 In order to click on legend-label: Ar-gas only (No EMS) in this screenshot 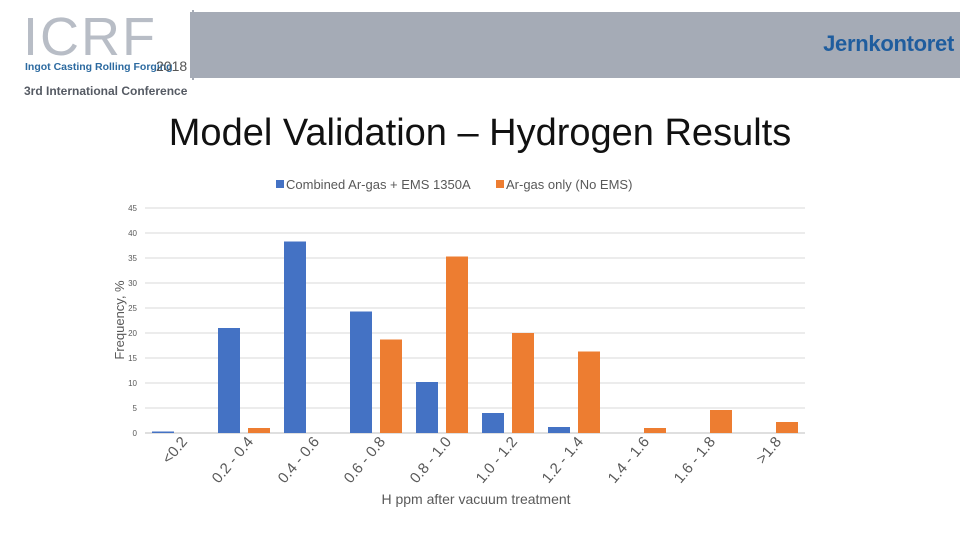, I will do `click(569, 184)`.